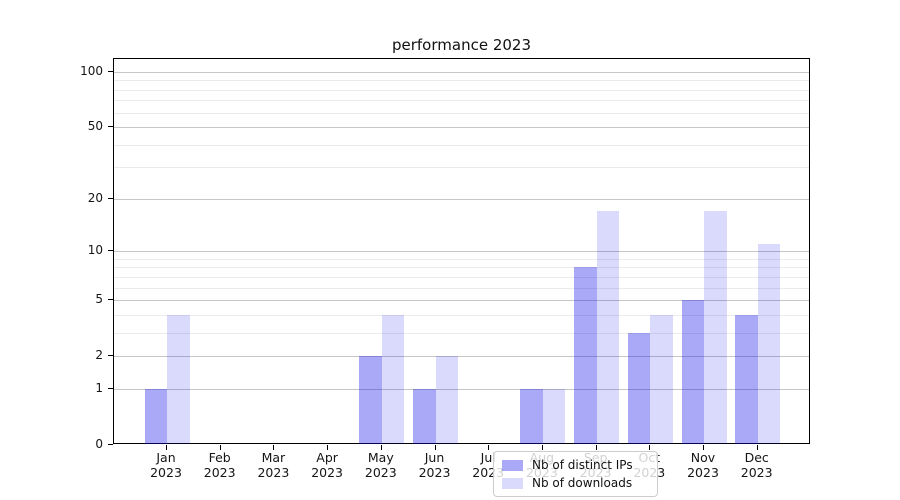 Image resolution: width=900 pixels, height=500 pixels. I want to click on legend-entry-distinct-ips: Nb of distinct IPs, so click(575, 465).